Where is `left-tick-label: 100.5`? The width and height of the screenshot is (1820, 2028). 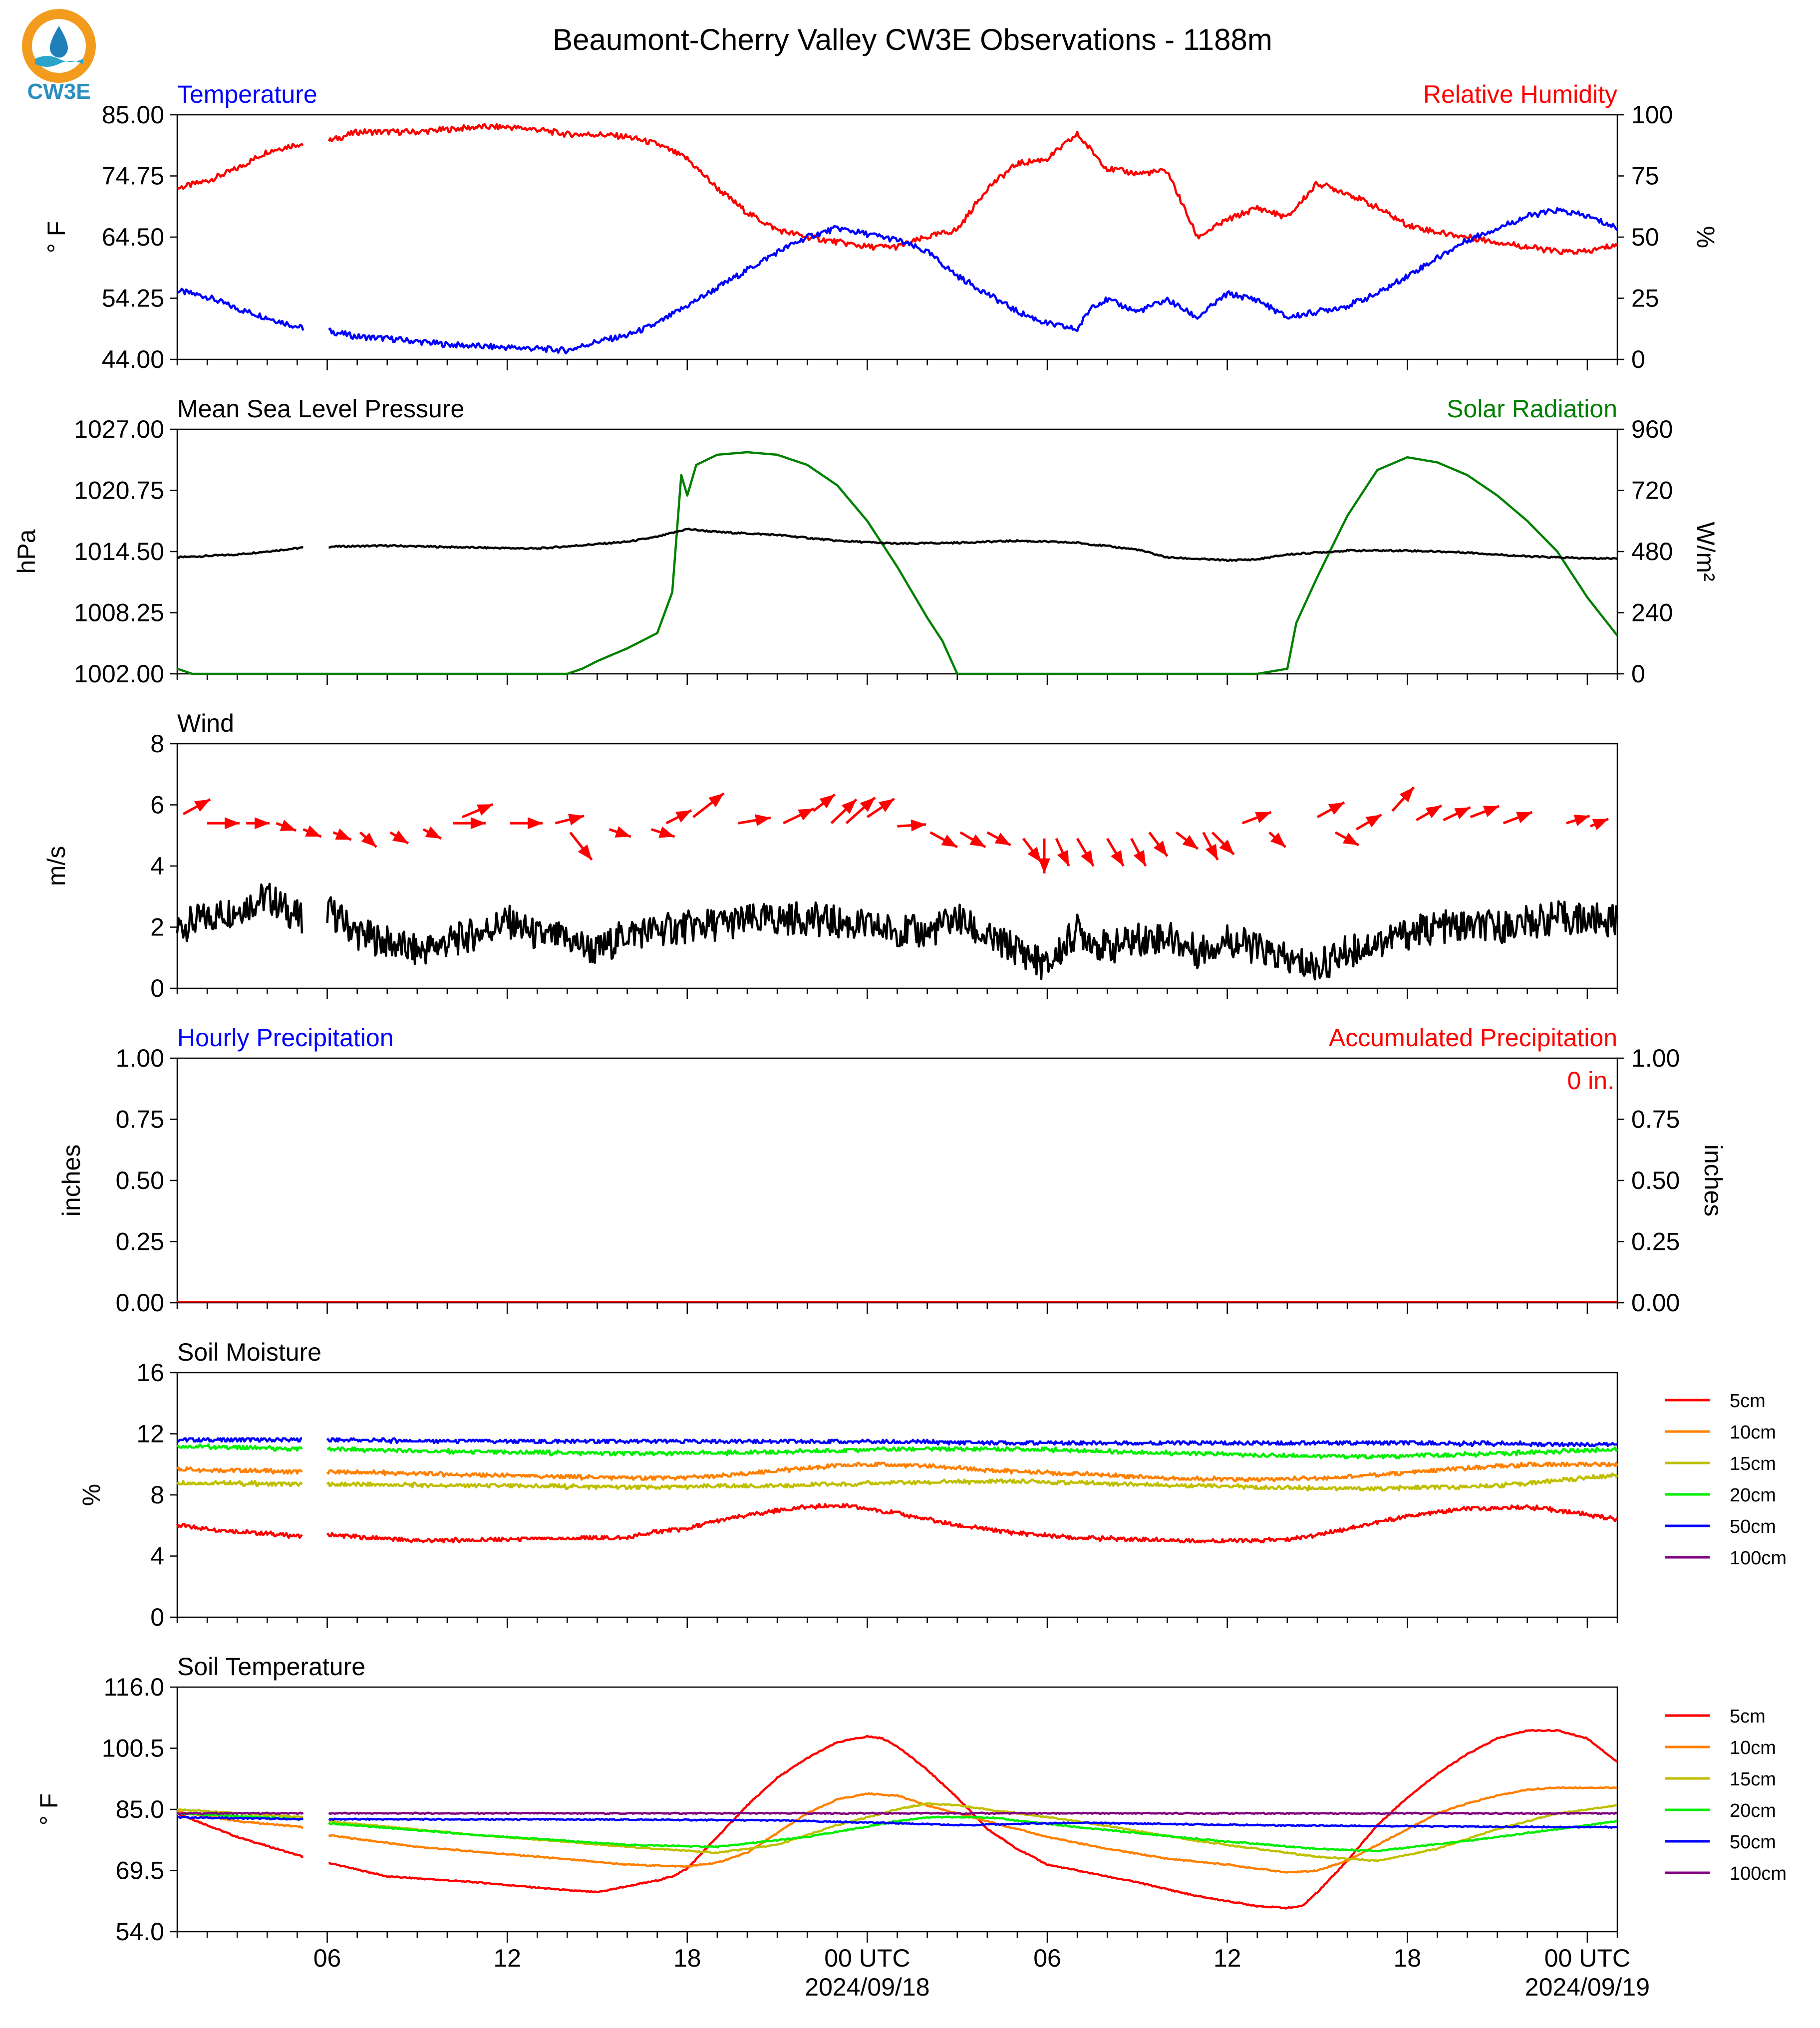 left-tick-label: 100.5 is located at coordinates (133, 1748).